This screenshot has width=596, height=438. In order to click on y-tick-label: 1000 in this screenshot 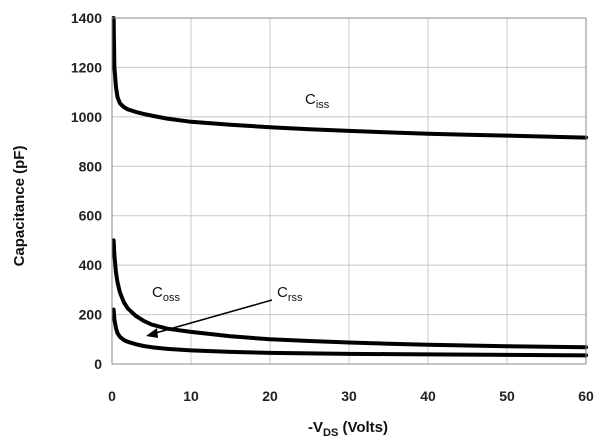, I will do `click(86, 117)`.